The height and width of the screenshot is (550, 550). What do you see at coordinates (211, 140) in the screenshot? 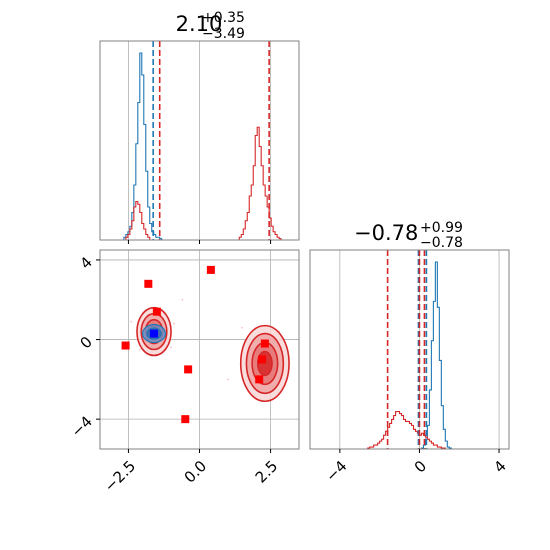
I see `marginal-x1-quantile-lines` at bounding box center [211, 140].